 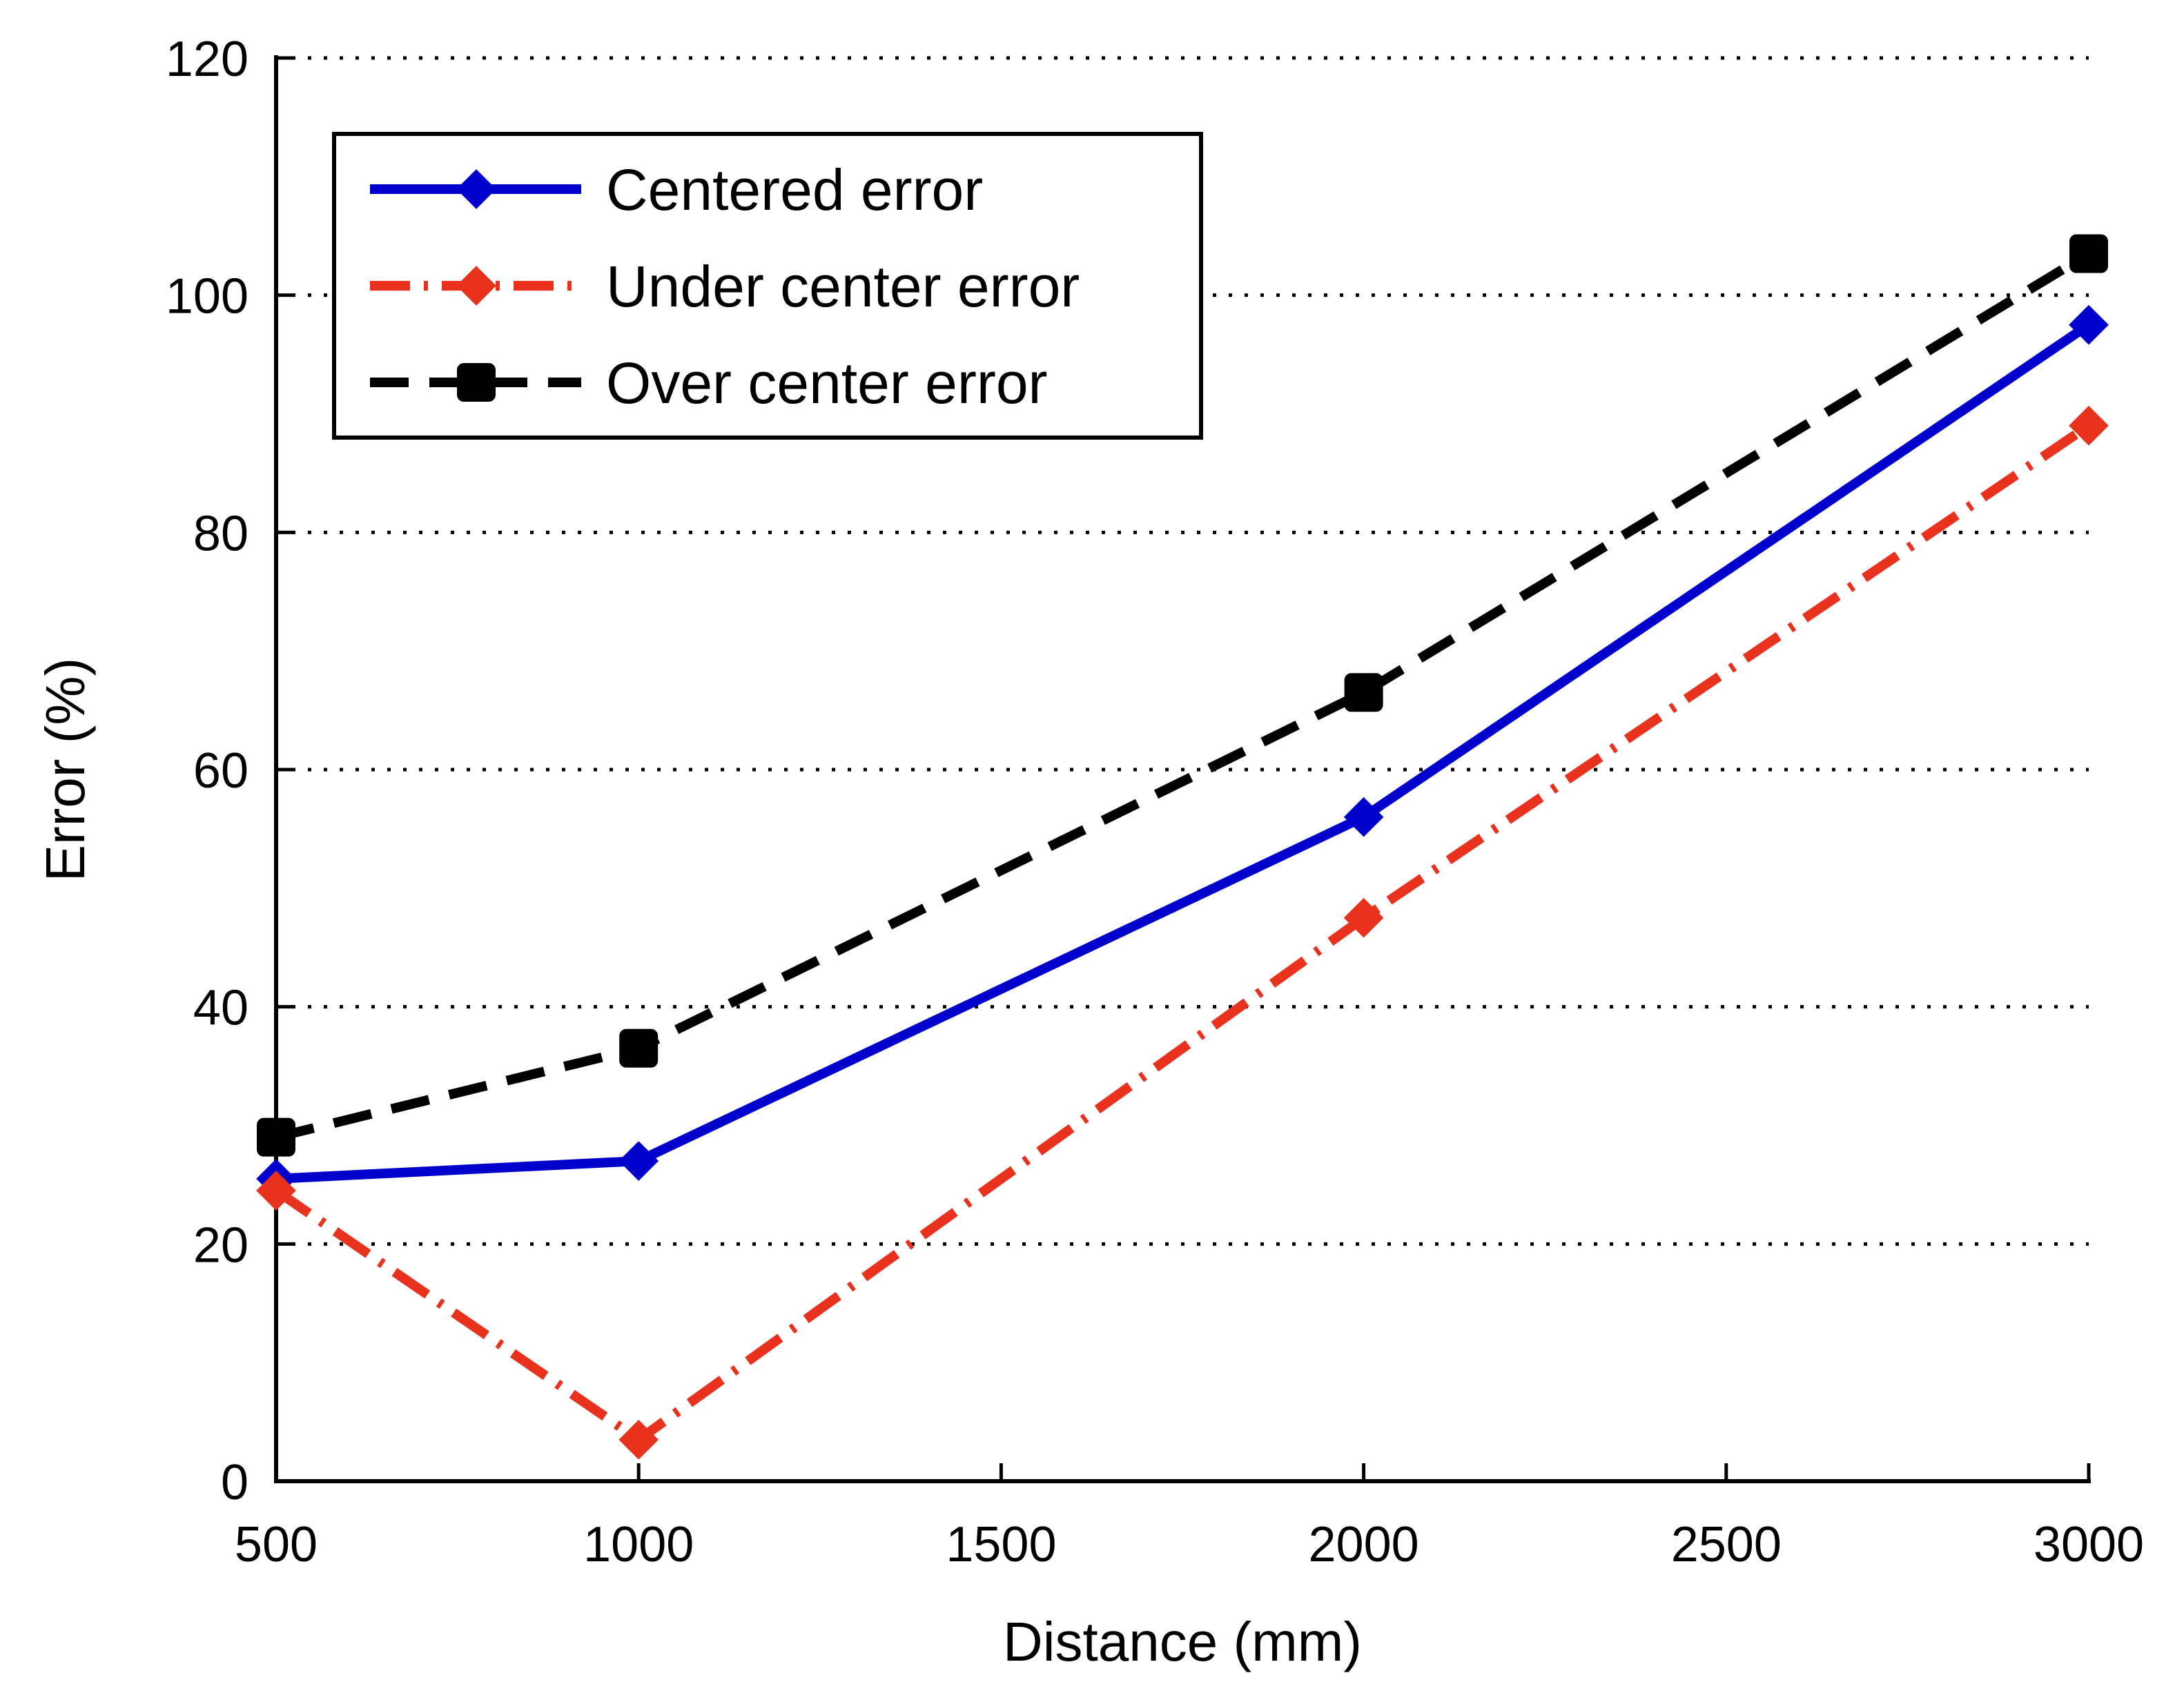 I want to click on x-tick-label: 2000, so click(x=1364, y=1544).